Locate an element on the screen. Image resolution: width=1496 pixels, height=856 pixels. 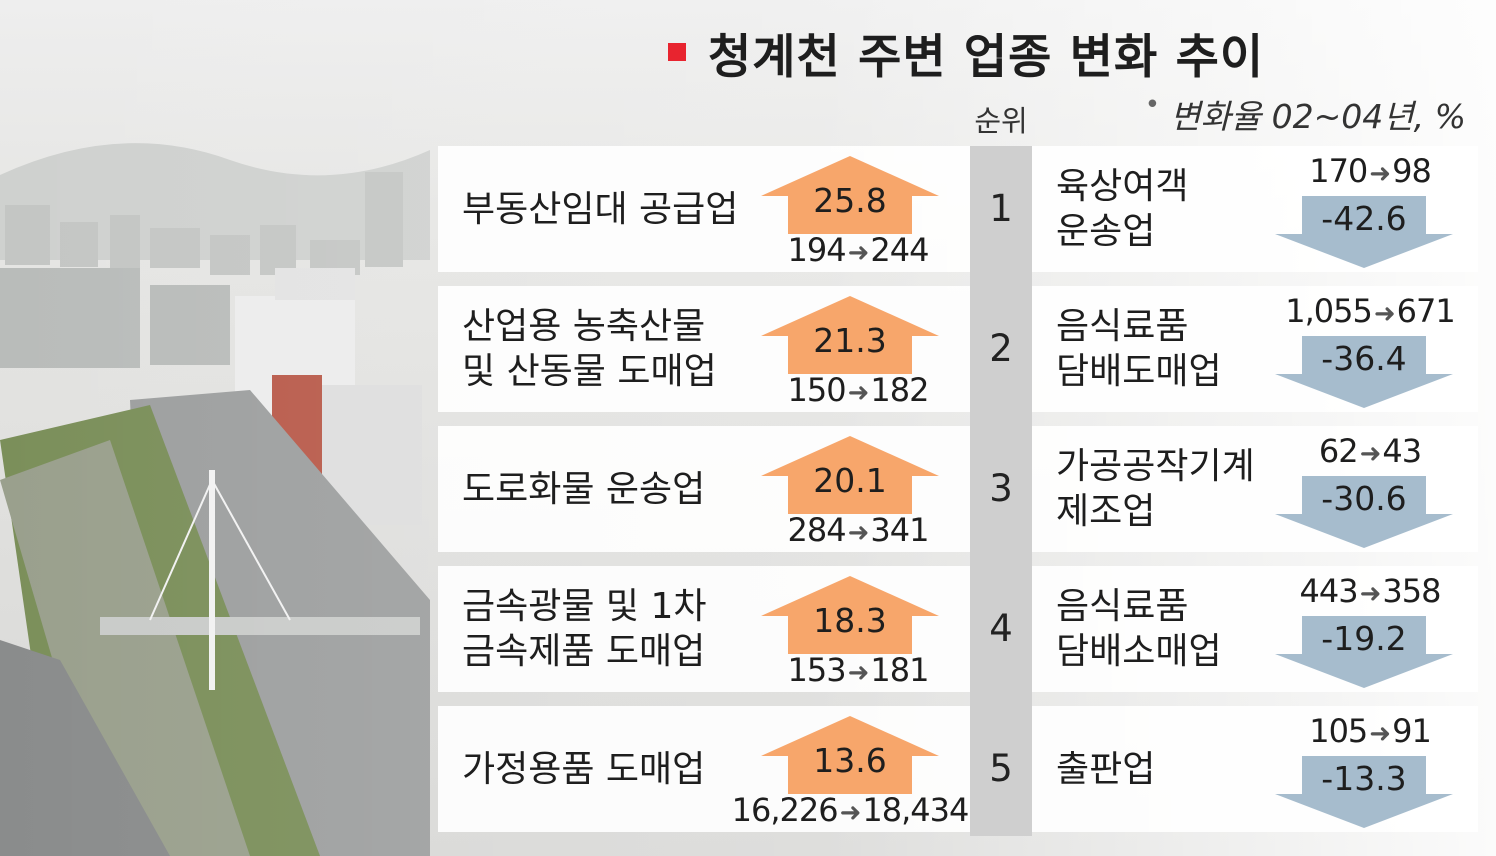
decrease-flow-2: 1,055➜671 is located at coordinates (1370, 311).